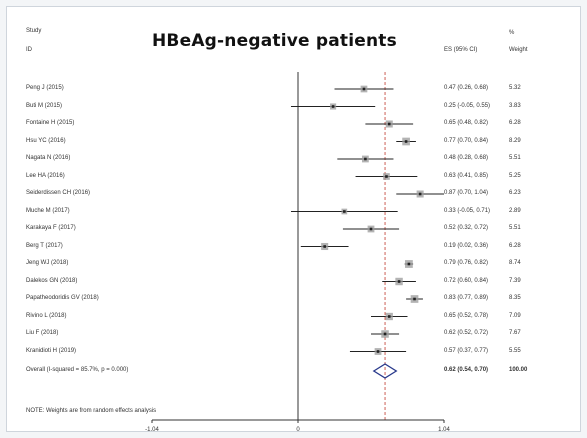 This screenshot has width=587, height=438. What do you see at coordinates (47, 263) in the screenshot?
I see `study-label: Jeng WJ (2018)` at bounding box center [47, 263].